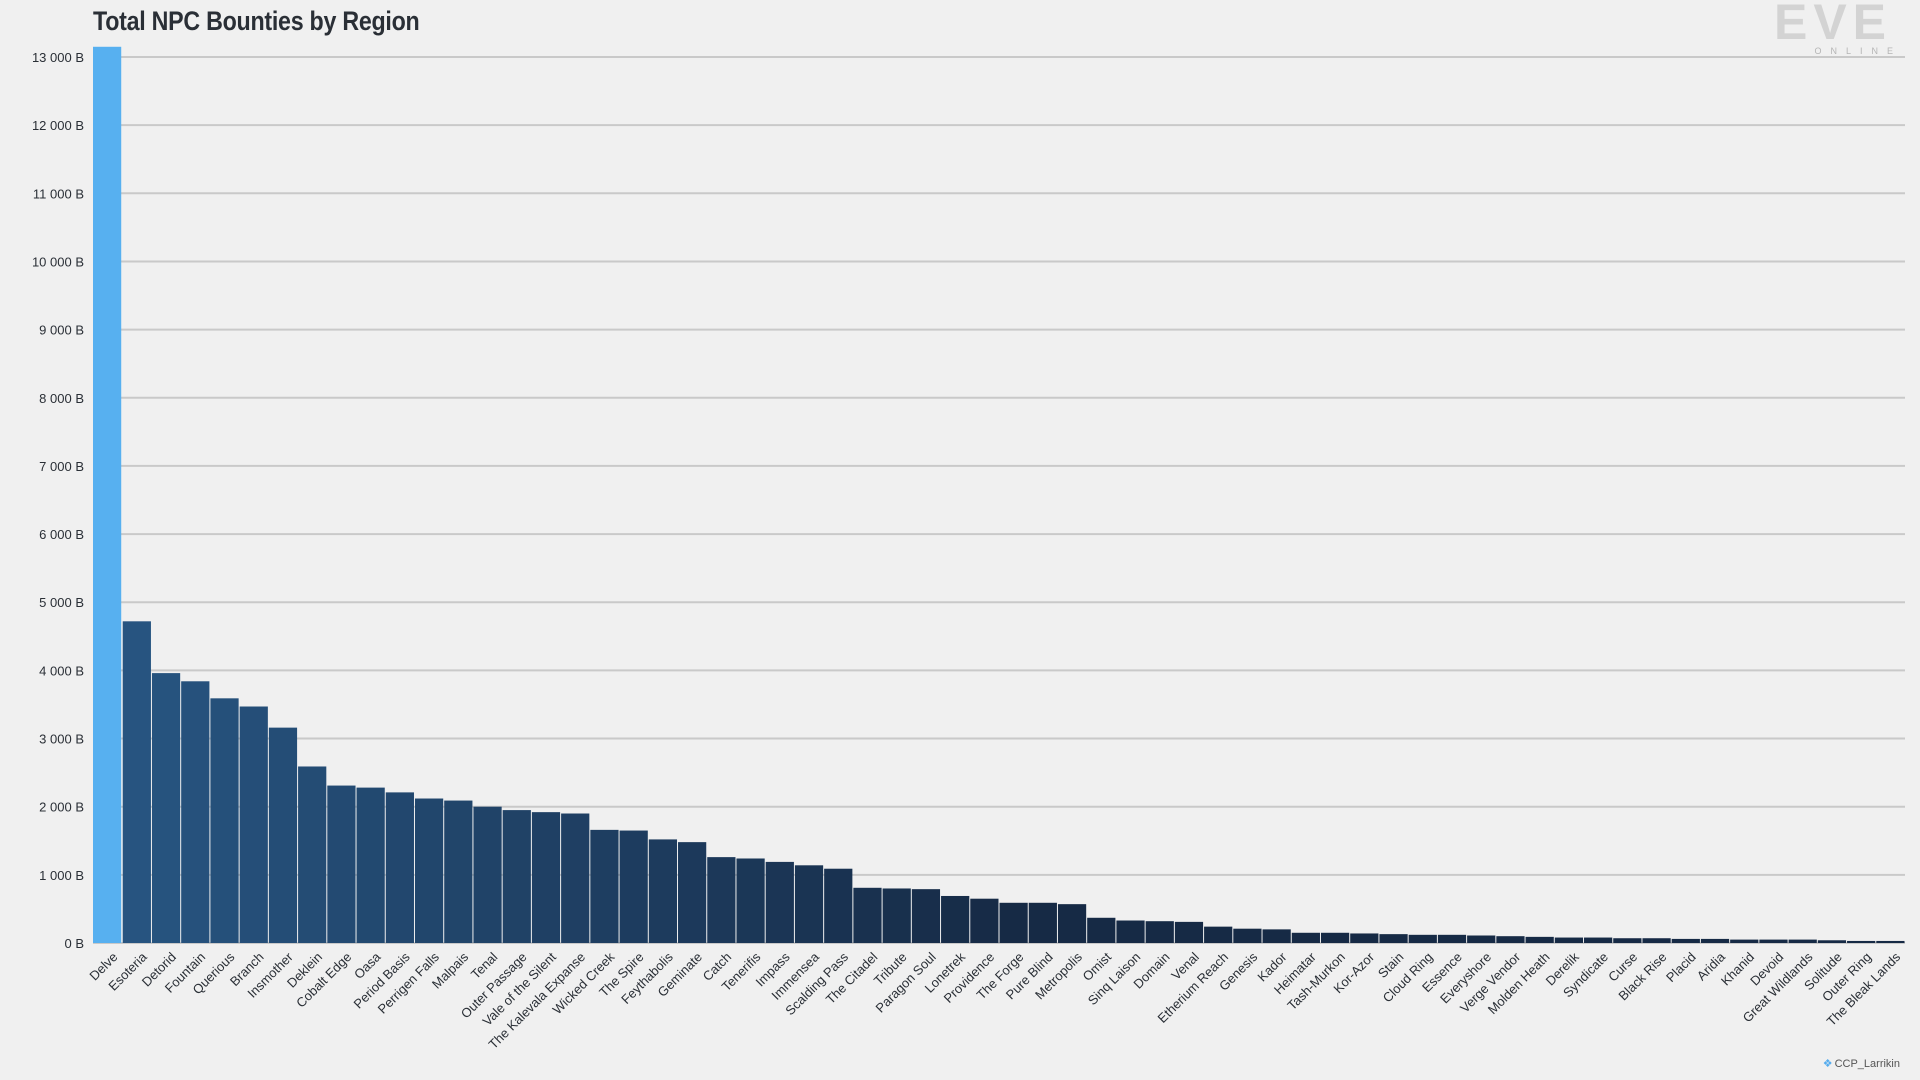  What do you see at coordinates (61, 807) in the screenshot?
I see `y-tick-label: 2 000 B` at bounding box center [61, 807].